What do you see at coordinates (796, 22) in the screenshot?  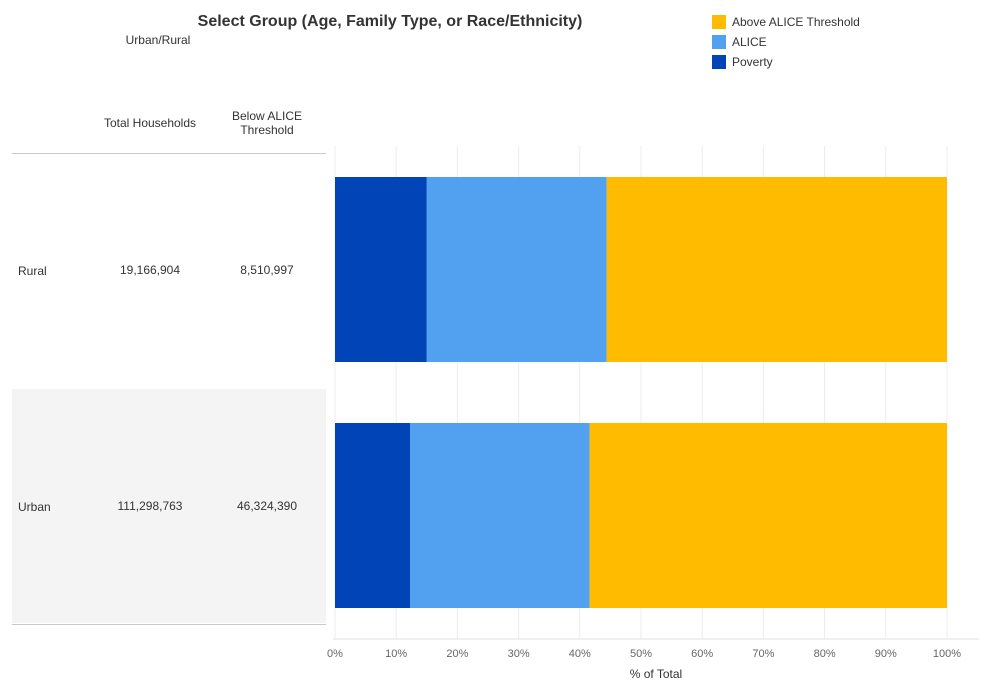 I see `legend-label-above-alice: Above ALICE Threshold` at bounding box center [796, 22].